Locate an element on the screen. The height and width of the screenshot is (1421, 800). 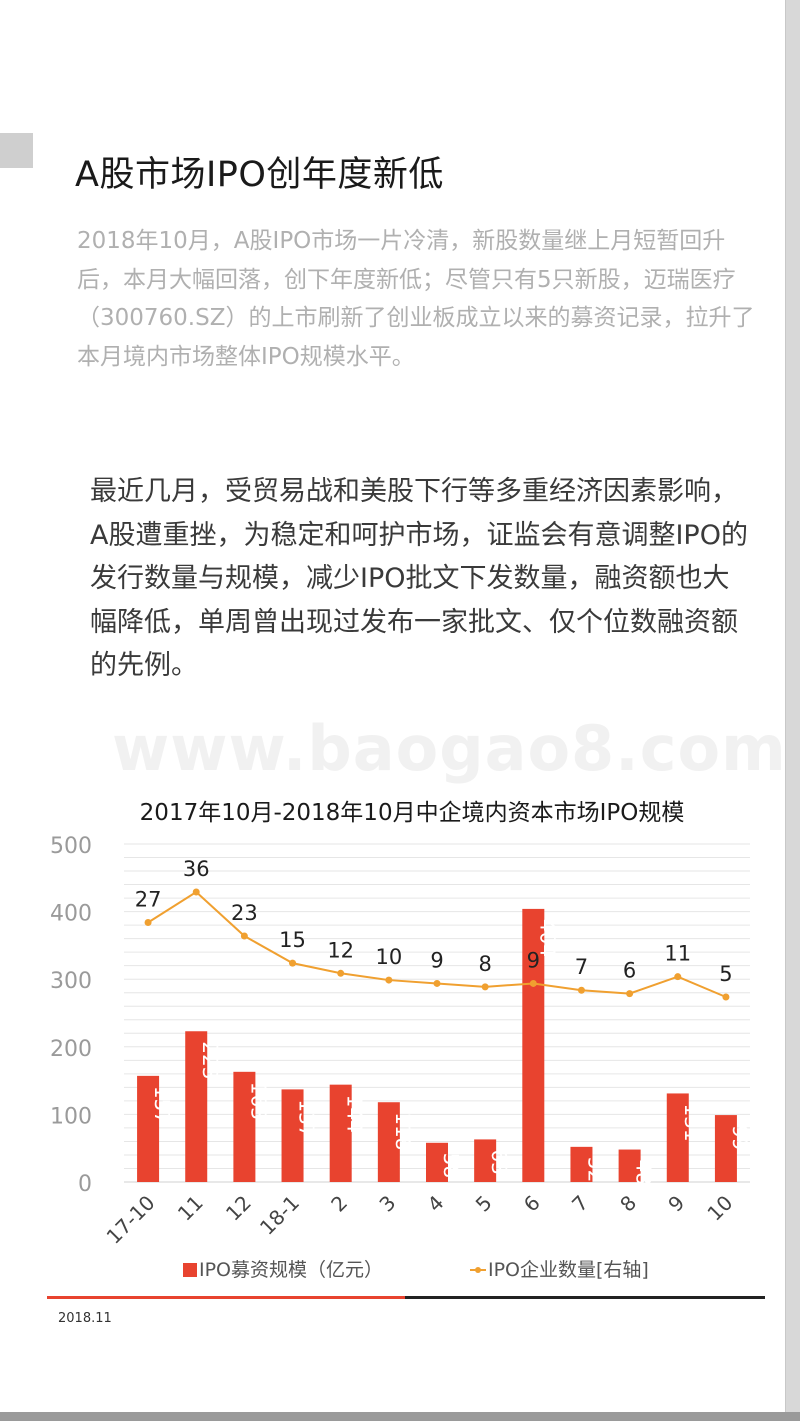
x-tick-label: 5 is located at coordinates (484, 1204).